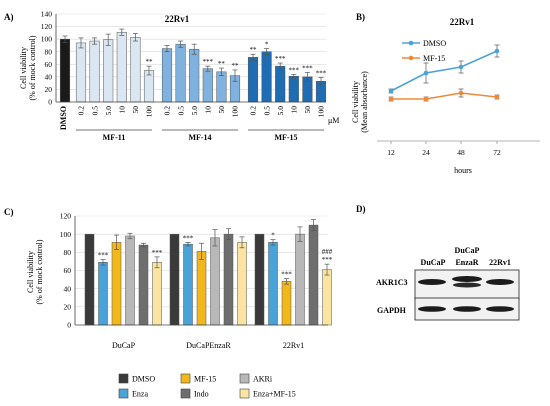  What do you see at coordinates (285, 137) in the screenshot?
I see `group-label: MF-15` at bounding box center [285, 137].